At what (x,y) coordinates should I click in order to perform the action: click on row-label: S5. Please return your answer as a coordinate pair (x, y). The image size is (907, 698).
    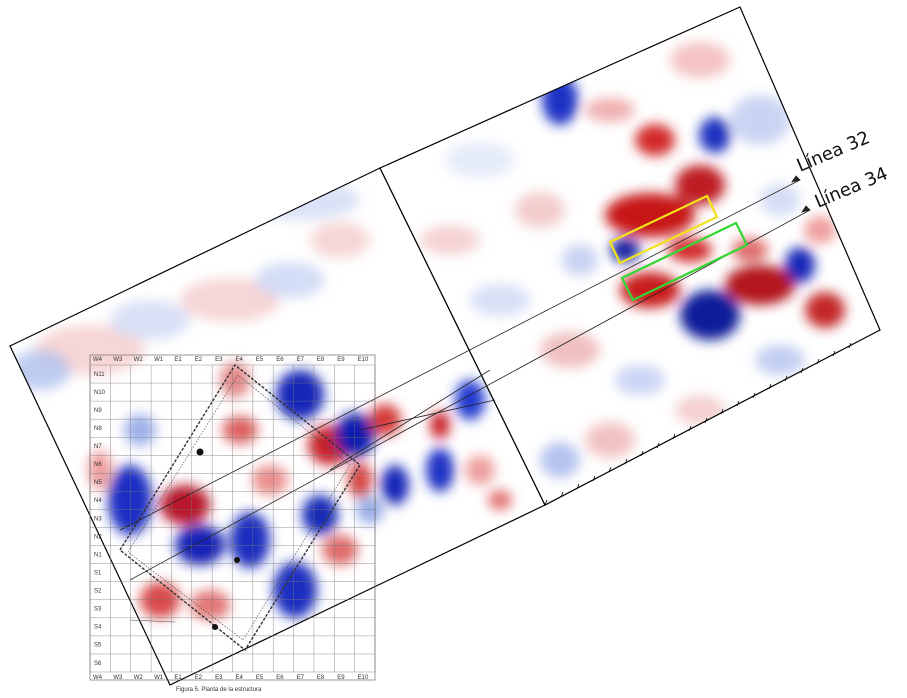
    Looking at the image, I should click on (98, 646).